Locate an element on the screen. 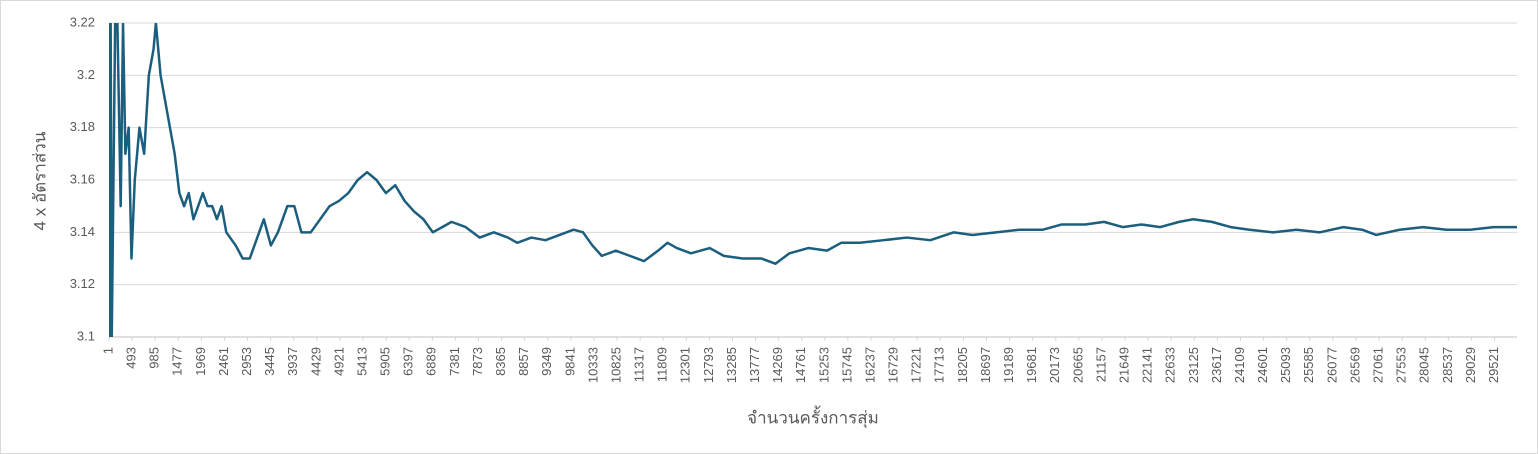 This screenshot has width=1538, height=454. x-tick-label: 28045 is located at coordinates (1424, 365).